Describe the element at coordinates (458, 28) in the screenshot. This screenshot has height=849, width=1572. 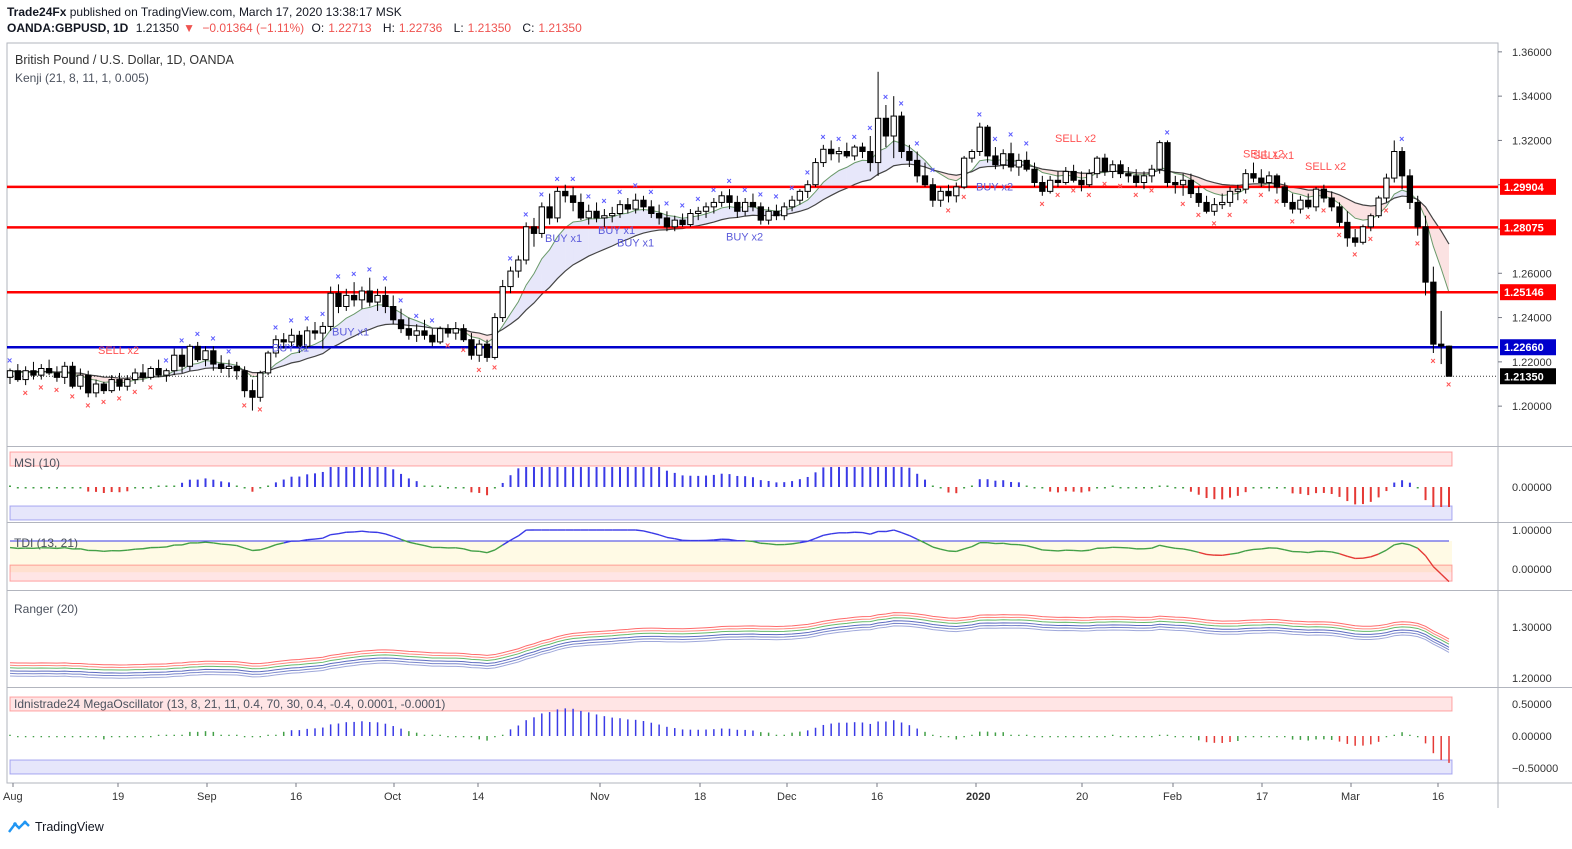
I see `low-label: L:` at that location.